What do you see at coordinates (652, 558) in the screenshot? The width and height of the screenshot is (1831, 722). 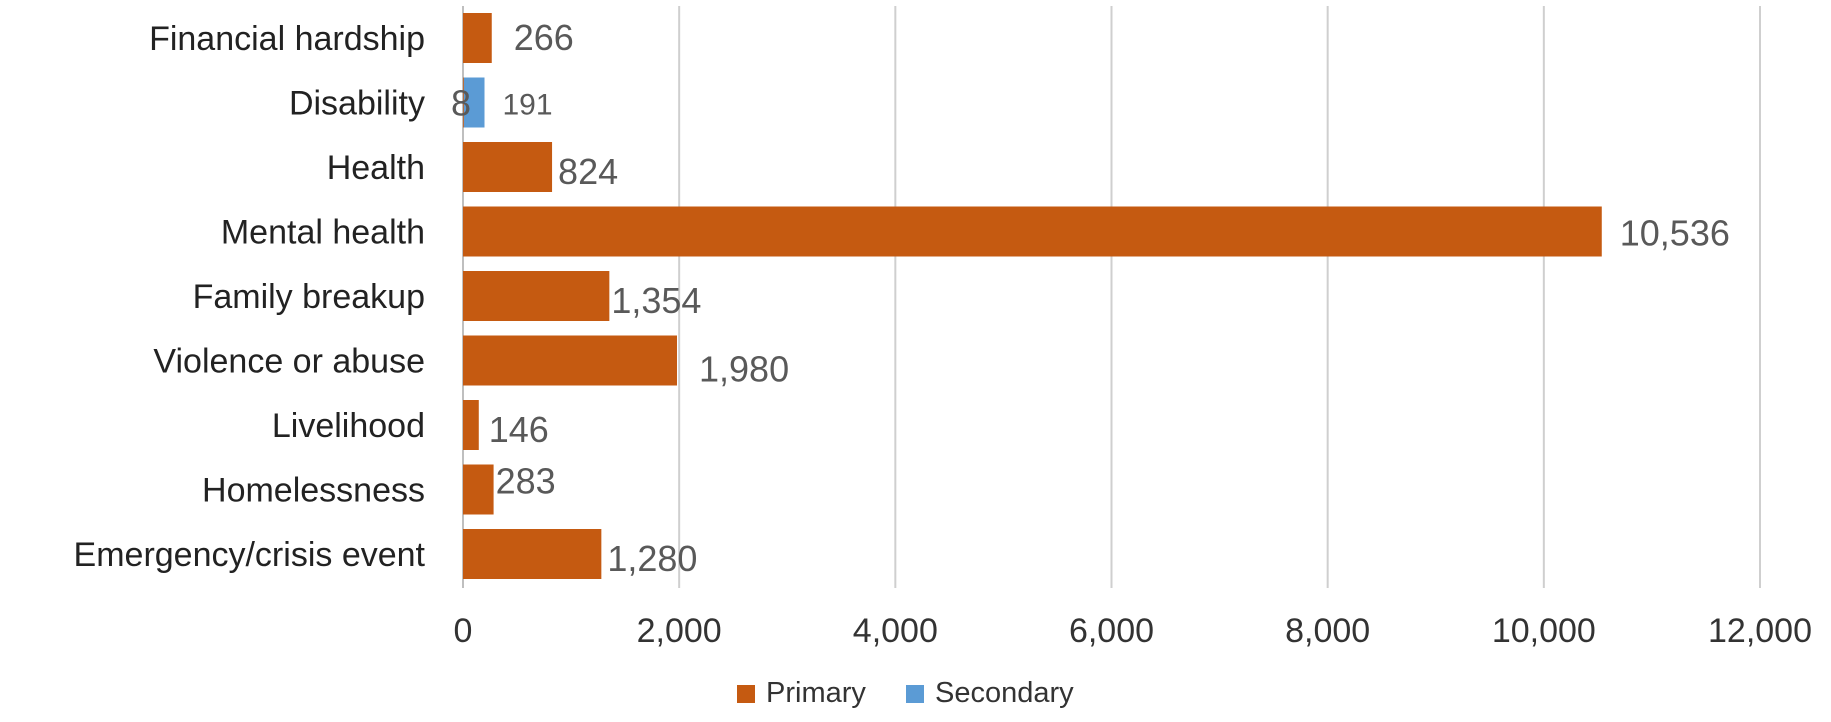 I see `data-label-primary: 1,280` at bounding box center [652, 558].